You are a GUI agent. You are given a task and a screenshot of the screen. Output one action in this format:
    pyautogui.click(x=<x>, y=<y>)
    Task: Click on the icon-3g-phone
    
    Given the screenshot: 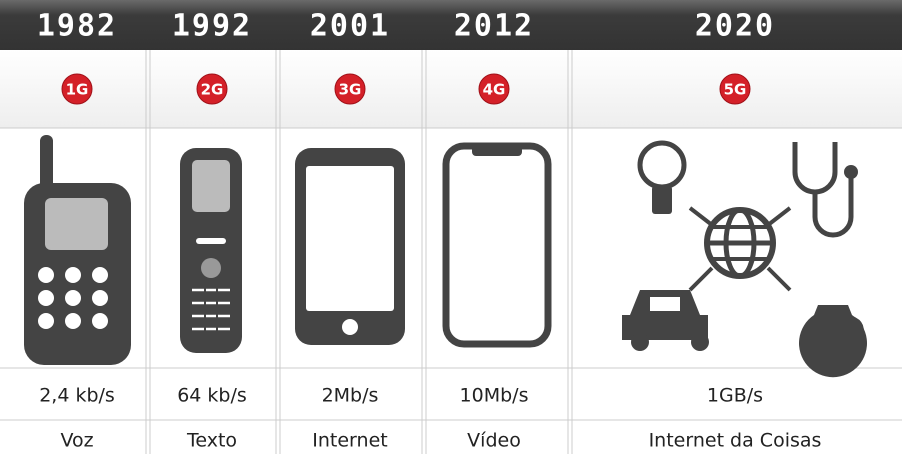 What is the action you would take?
    pyautogui.click(x=350, y=246)
    